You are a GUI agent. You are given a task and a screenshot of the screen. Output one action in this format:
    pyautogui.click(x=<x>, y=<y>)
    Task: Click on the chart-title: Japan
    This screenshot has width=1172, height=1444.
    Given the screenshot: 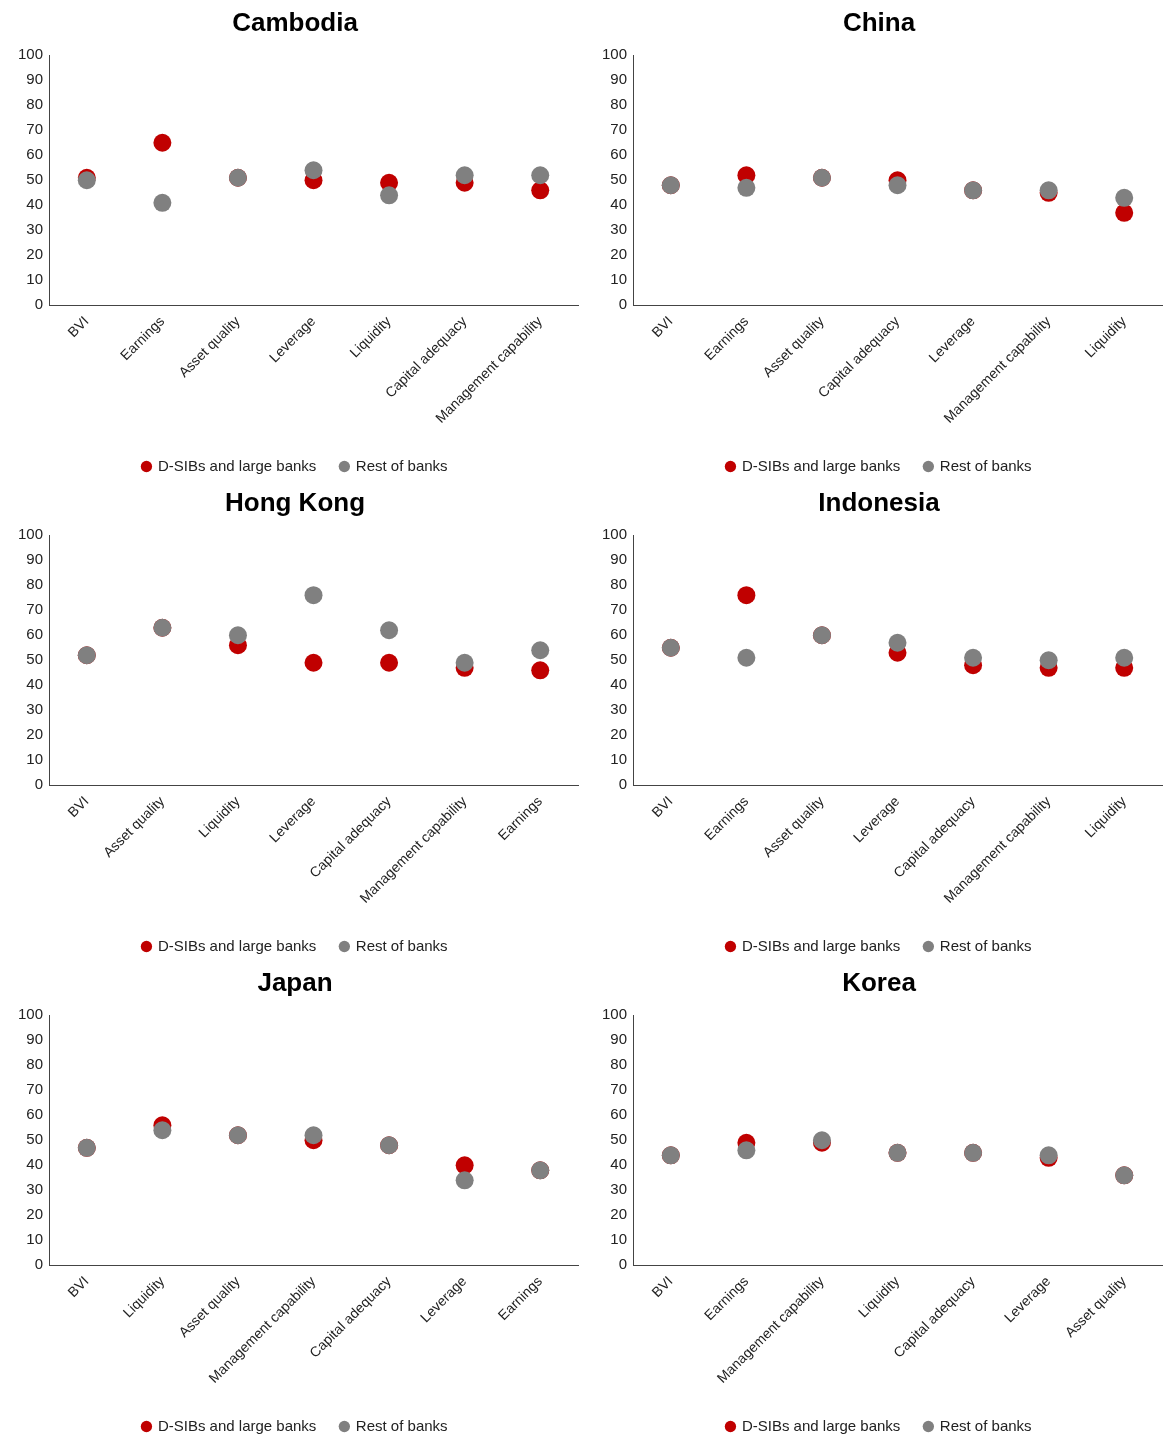 What is the action you would take?
    pyautogui.click(x=295, y=981)
    